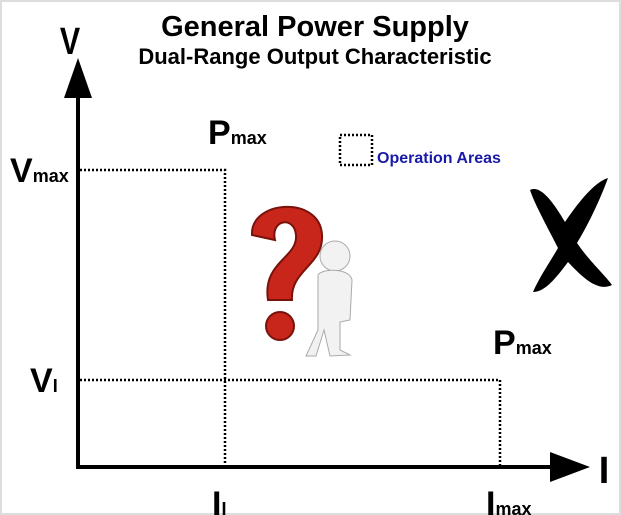 The image size is (621, 515). Describe the element at coordinates (570, 467) in the screenshot. I see `x-arrow` at that location.